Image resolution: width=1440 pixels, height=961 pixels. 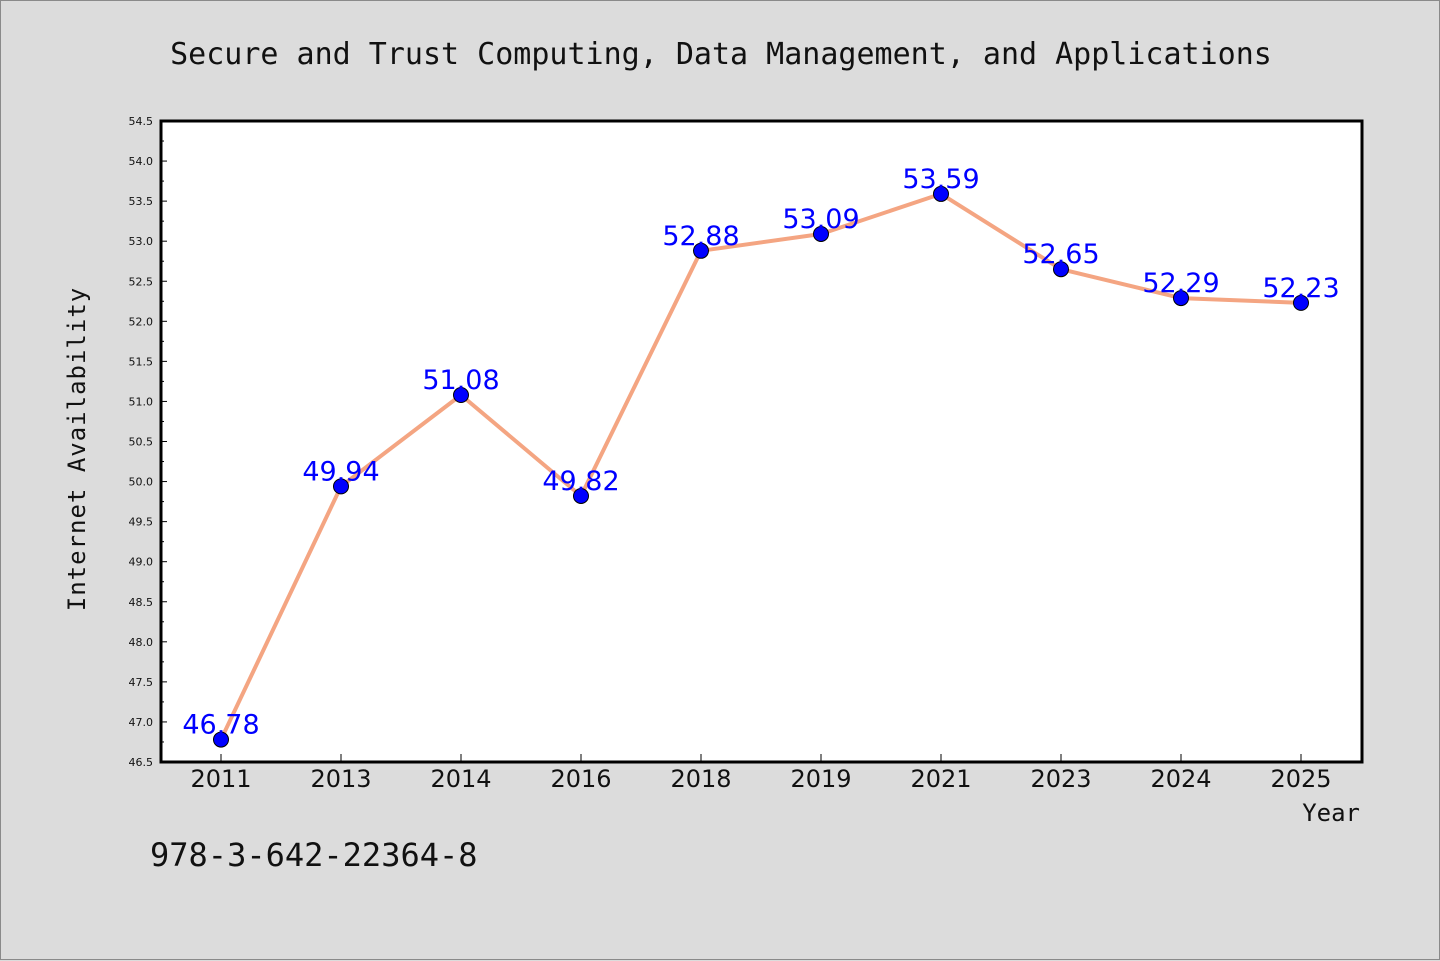 What do you see at coordinates (141, 602) in the screenshot?
I see `y-tick-label: 48.5` at bounding box center [141, 602].